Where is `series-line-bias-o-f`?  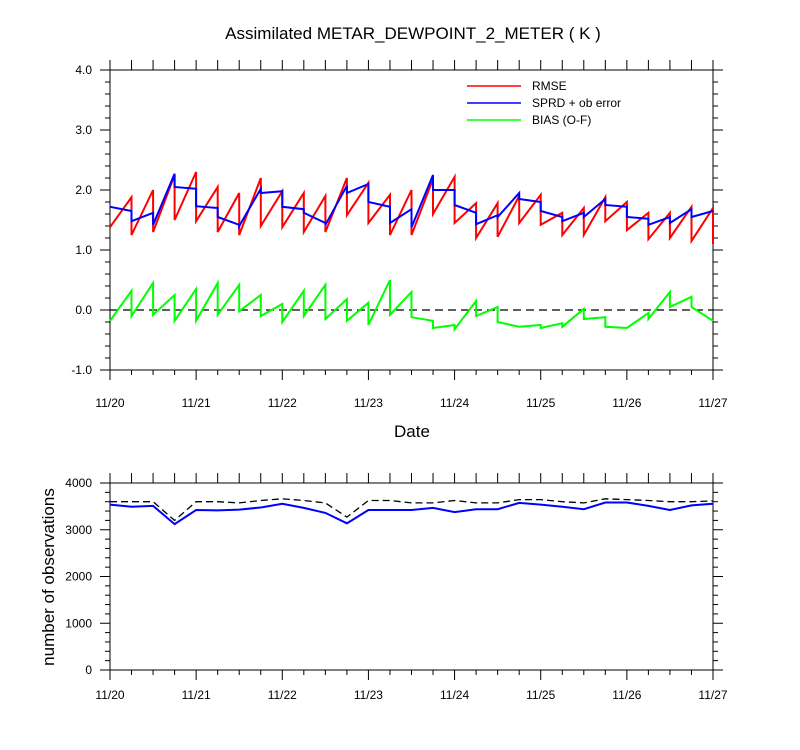
series-line-bias-o-f is located at coordinates (411, 306).